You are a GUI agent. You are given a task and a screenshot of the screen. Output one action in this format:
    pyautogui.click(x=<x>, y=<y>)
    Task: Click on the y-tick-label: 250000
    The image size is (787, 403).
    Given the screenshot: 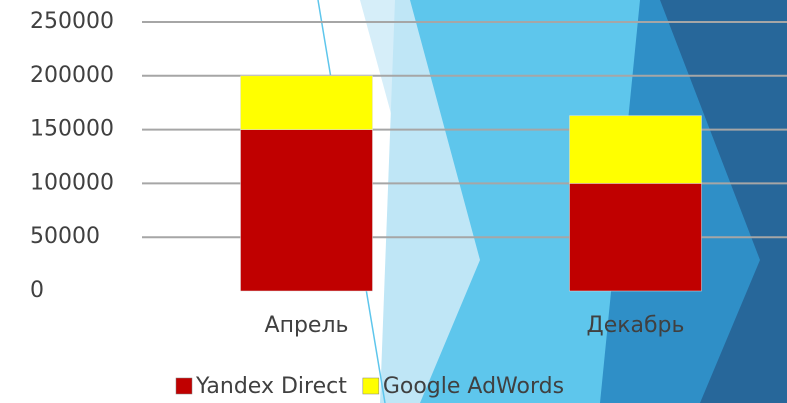 What is the action you would take?
    pyautogui.click(x=72, y=21)
    